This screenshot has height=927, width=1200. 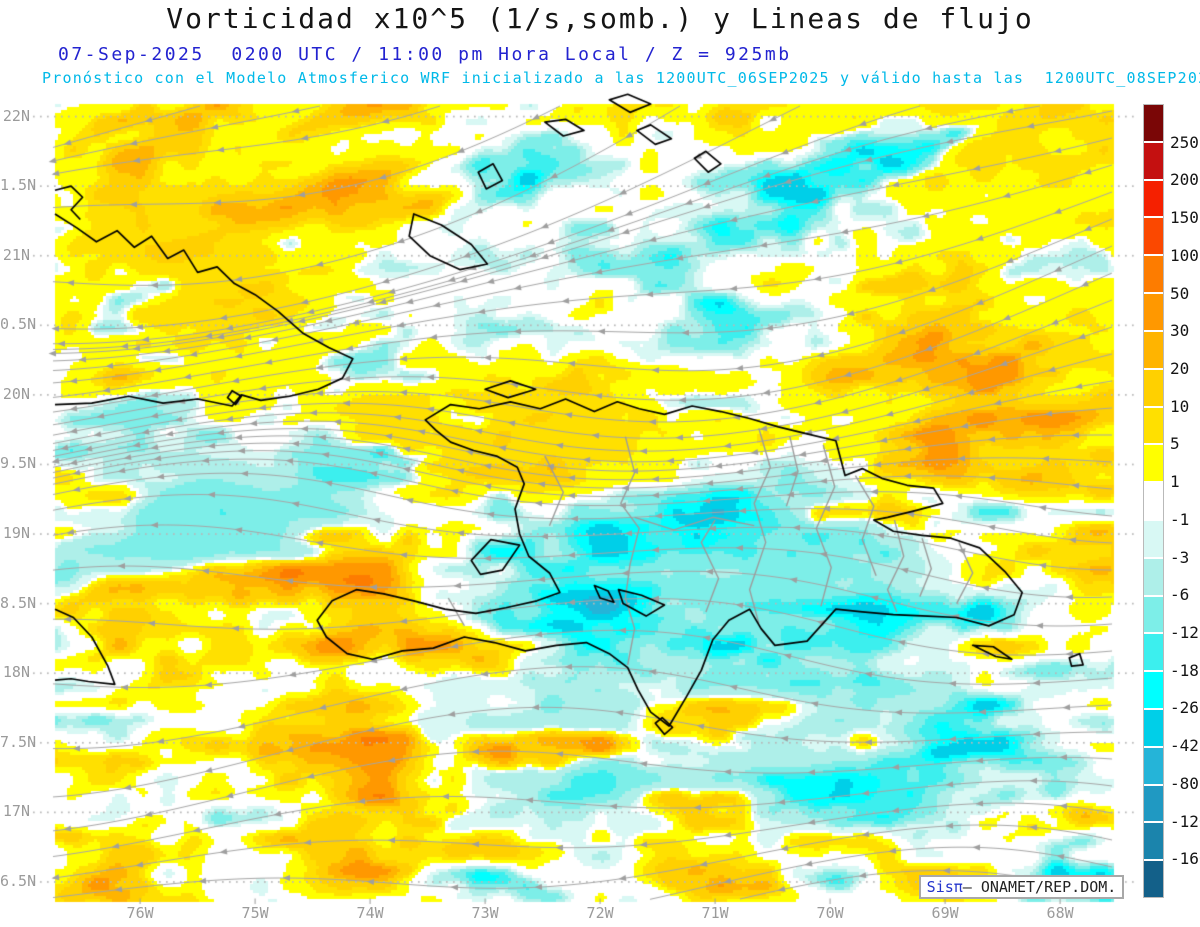 What do you see at coordinates (1185, 859) in the screenshot?
I see `colorbar-tick-label: -160` at bounding box center [1185, 859].